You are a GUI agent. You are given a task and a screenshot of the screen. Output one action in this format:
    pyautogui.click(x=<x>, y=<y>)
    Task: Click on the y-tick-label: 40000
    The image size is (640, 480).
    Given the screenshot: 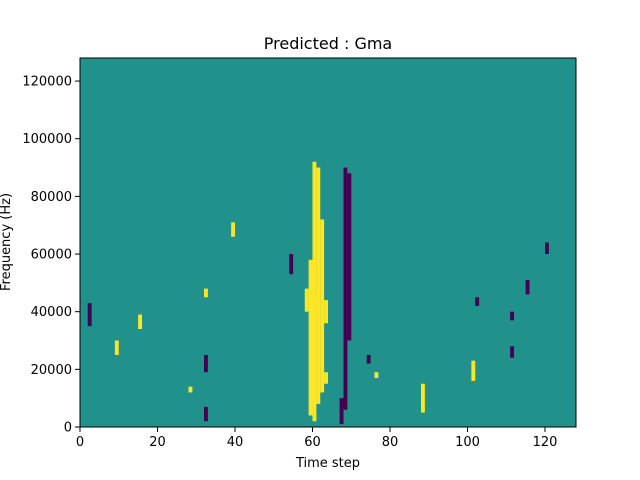 What is the action you would take?
    pyautogui.click(x=51, y=312)
    